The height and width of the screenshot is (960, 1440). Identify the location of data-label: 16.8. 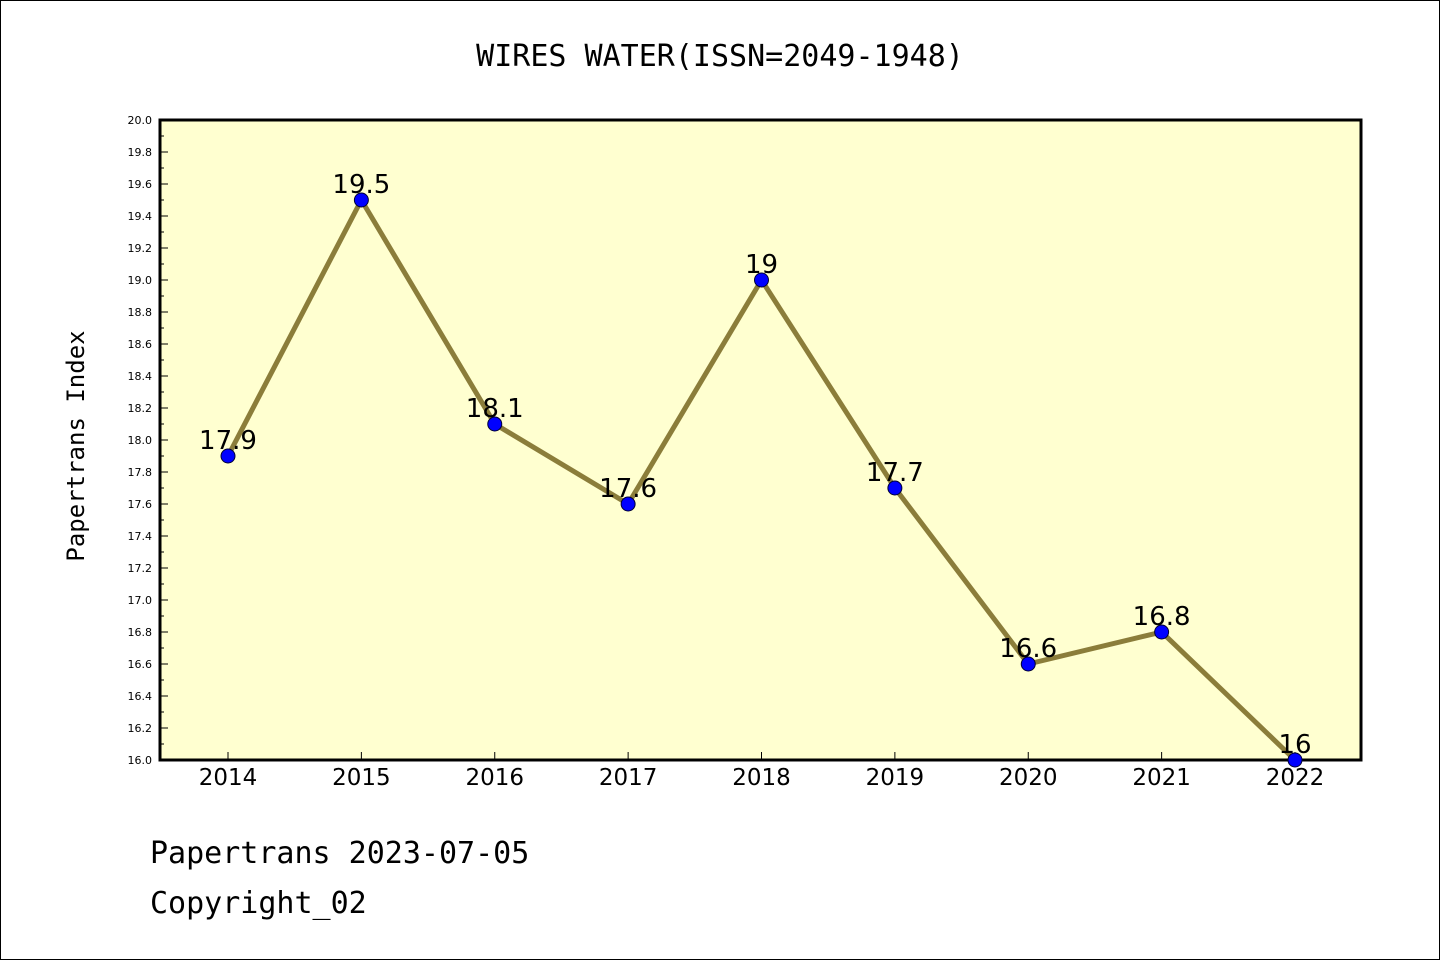
(1162, 617).